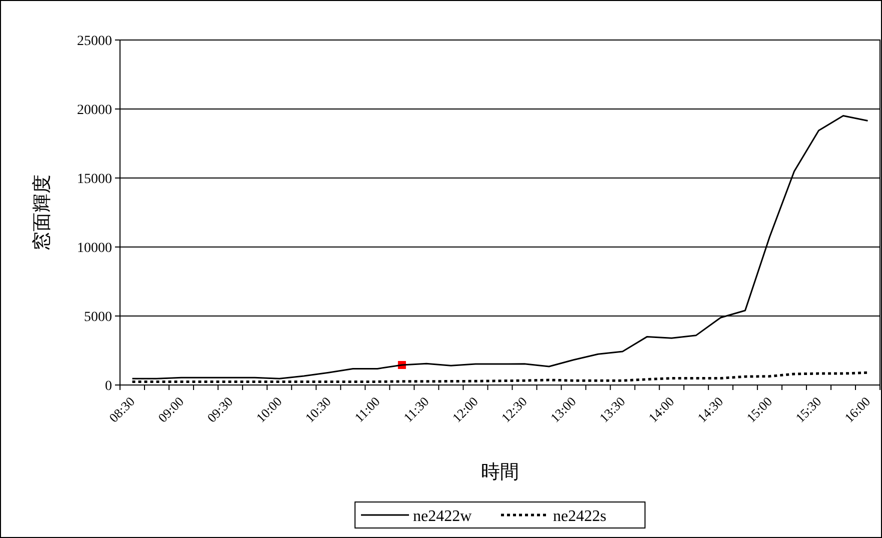  What do you see at coordinates (442, 516) in the screenshot?
I see `legend-label: ne2422w` at bounding box center [442, 516].